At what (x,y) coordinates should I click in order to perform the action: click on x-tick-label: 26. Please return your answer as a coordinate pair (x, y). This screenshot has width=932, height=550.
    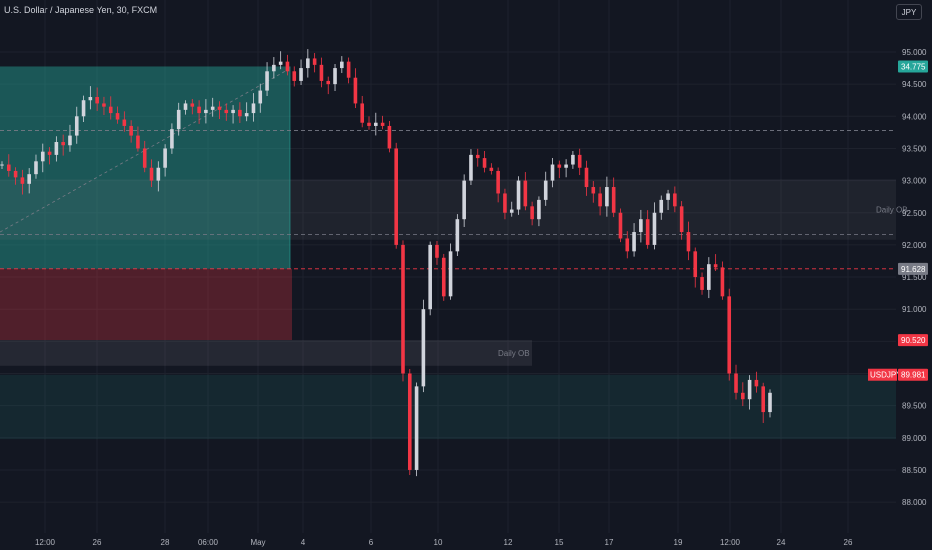
    Looking at the image, I should click on (848, 542).